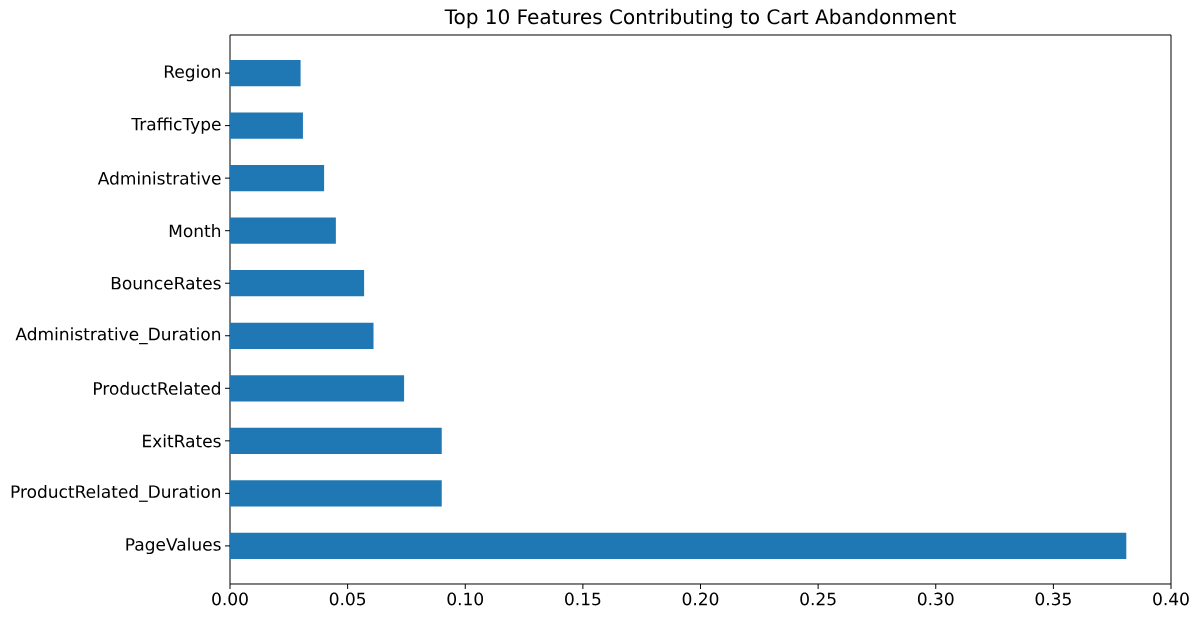  What do you see at coordinates (818, 599) in the screenshot?
I see `x-tick-label: 0.25` at bounding box center [818, 599].